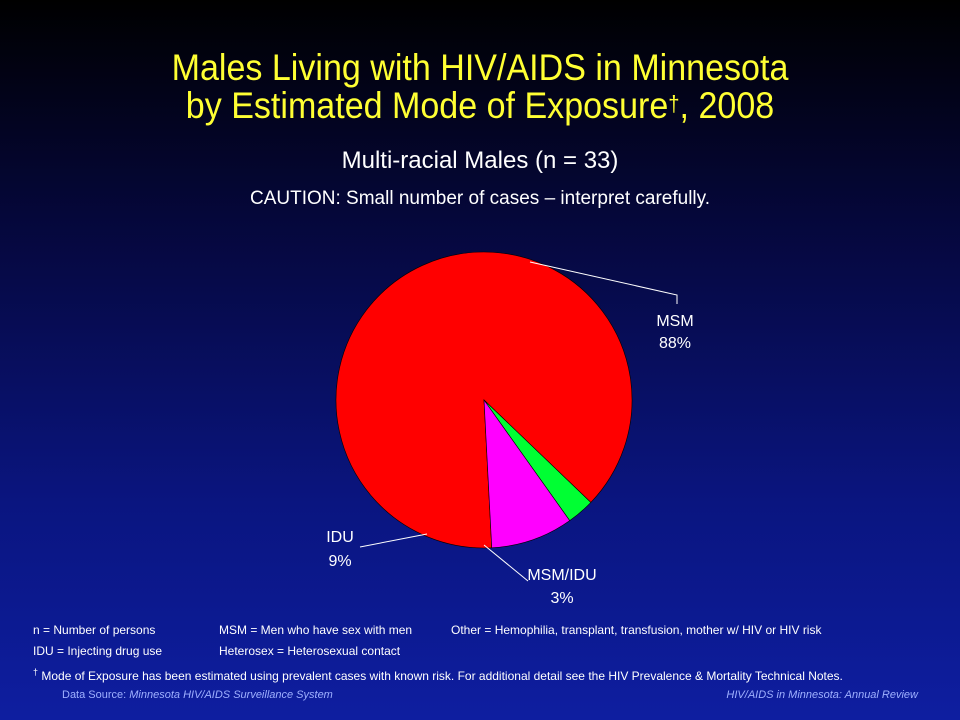 The height and width of the screenshot is (720, 960). Describe the element at coordinates (339, 561) in the screenshot. I see `slice-value-idu: 9%` at that location.